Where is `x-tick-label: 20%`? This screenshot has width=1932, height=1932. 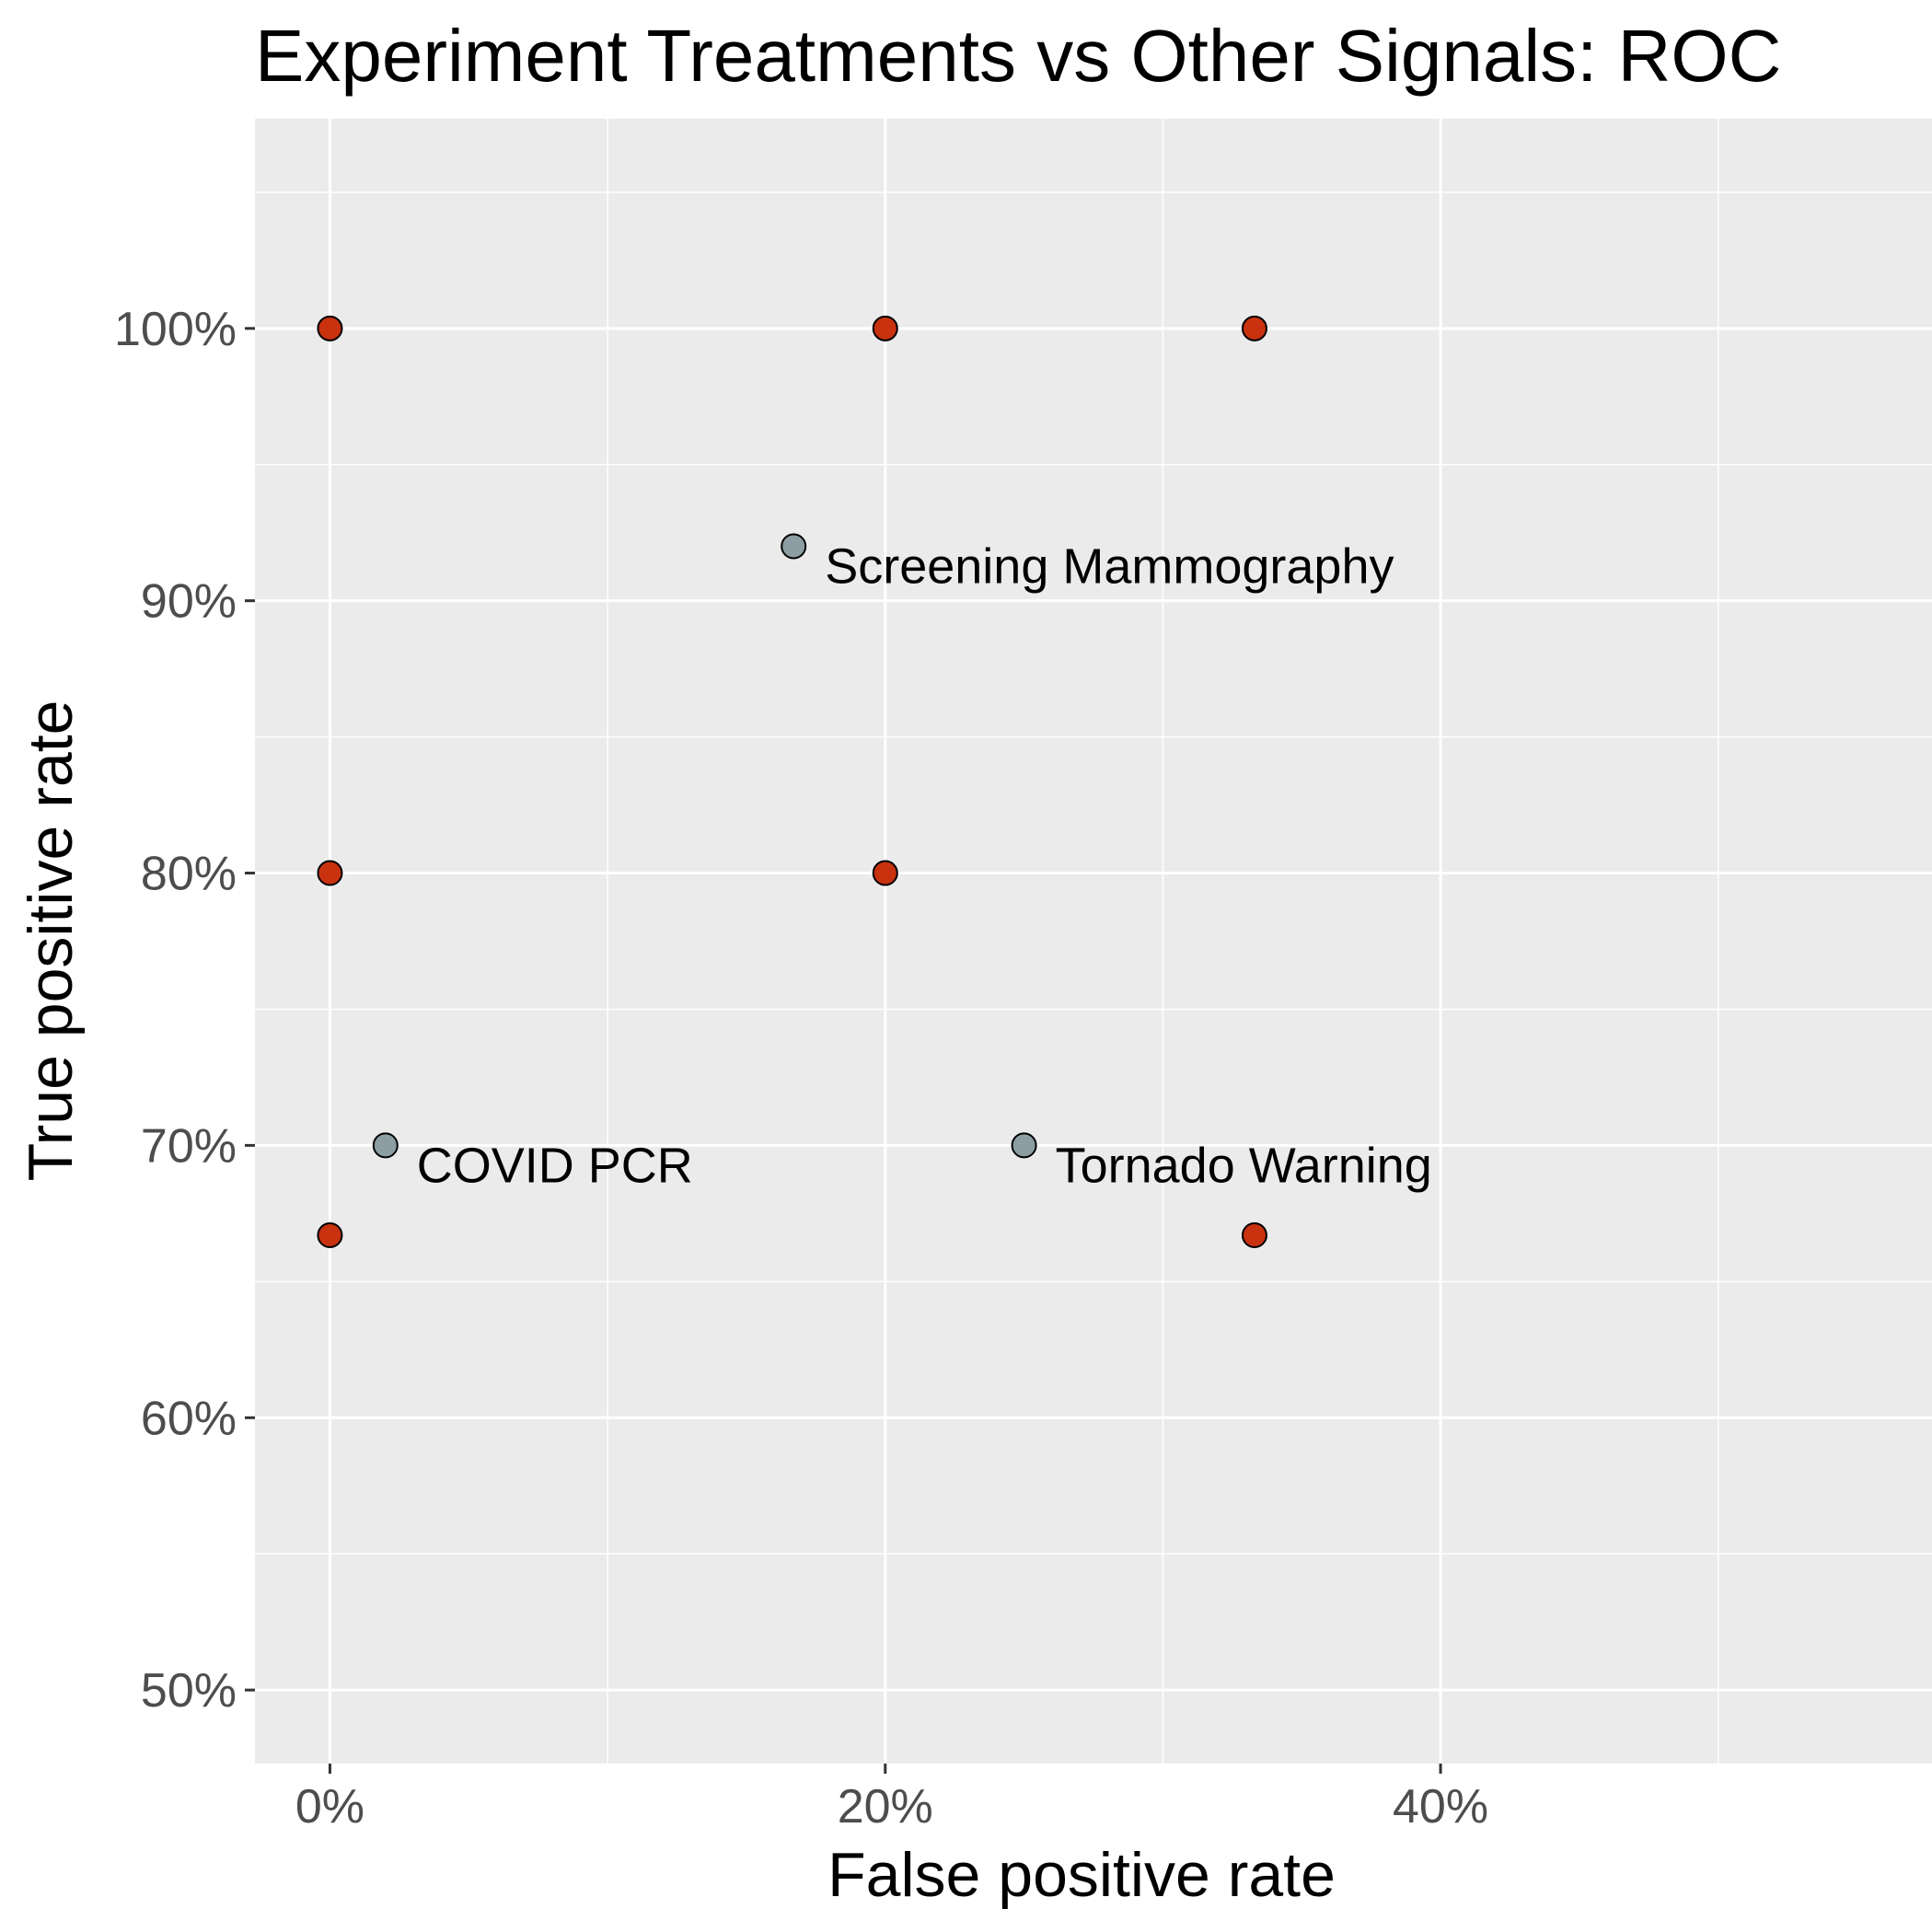
x-tick-label: 20% is located at coordinates (886, 1807).